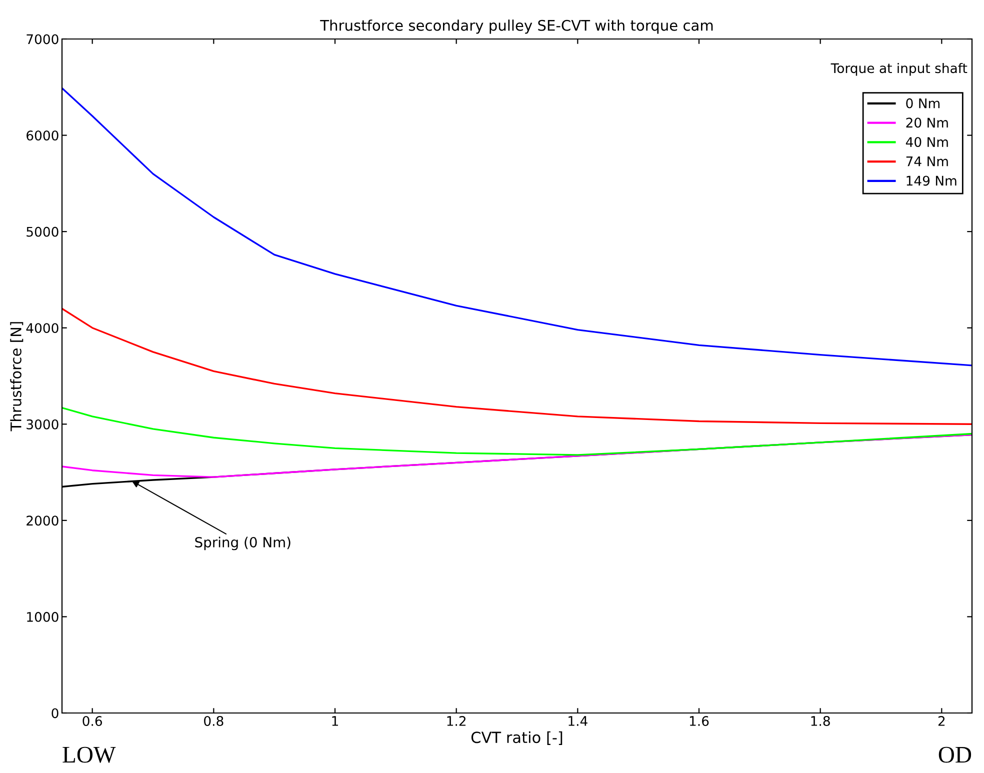 The width and height of the screenshot is (984, 773). I want to click on x-tick-label: 1, so click(335, 721).